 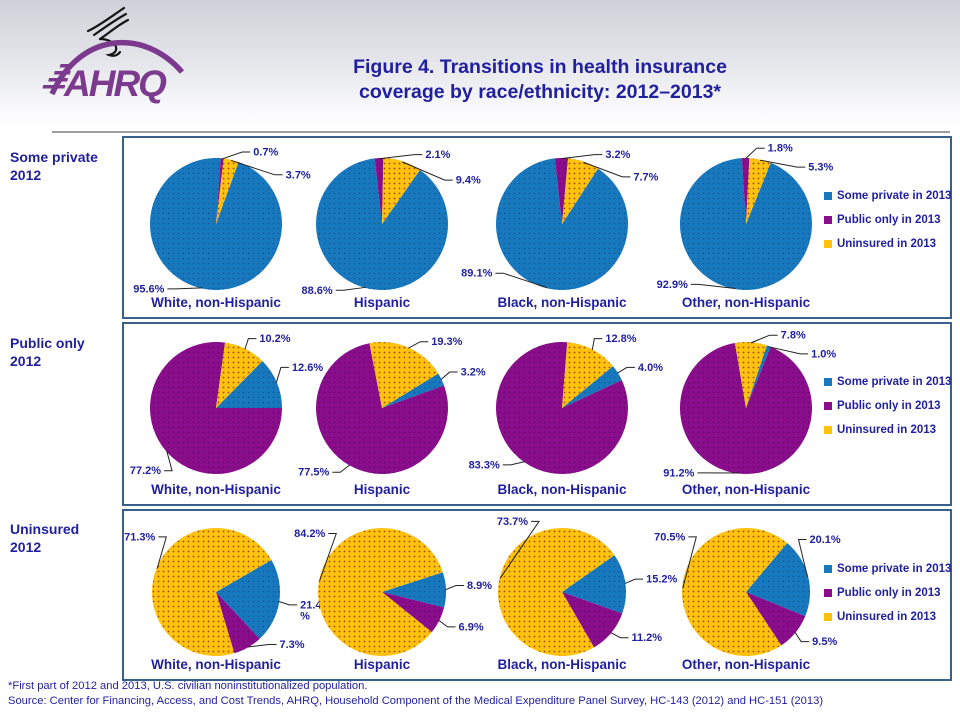 What do you see at coordinates (471, 627) in the screenshot?
I see `pie-value-label: 6.9%` at bounding box center [471, 627].